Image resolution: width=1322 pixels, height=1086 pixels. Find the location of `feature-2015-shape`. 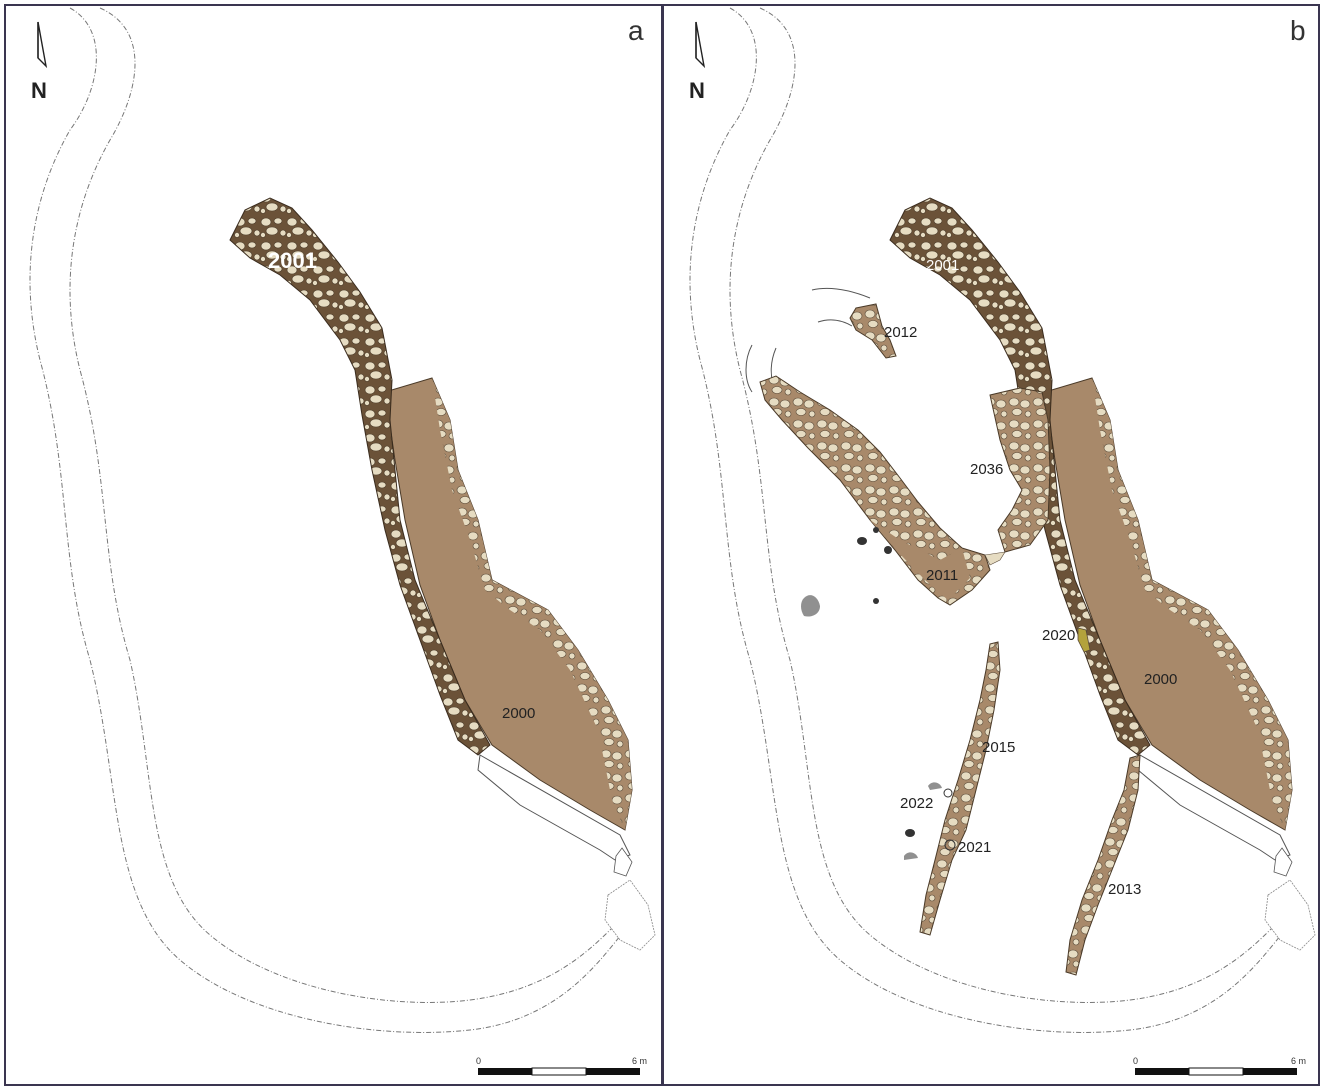

feature-2015-shape is located at coordinates (960, 788).